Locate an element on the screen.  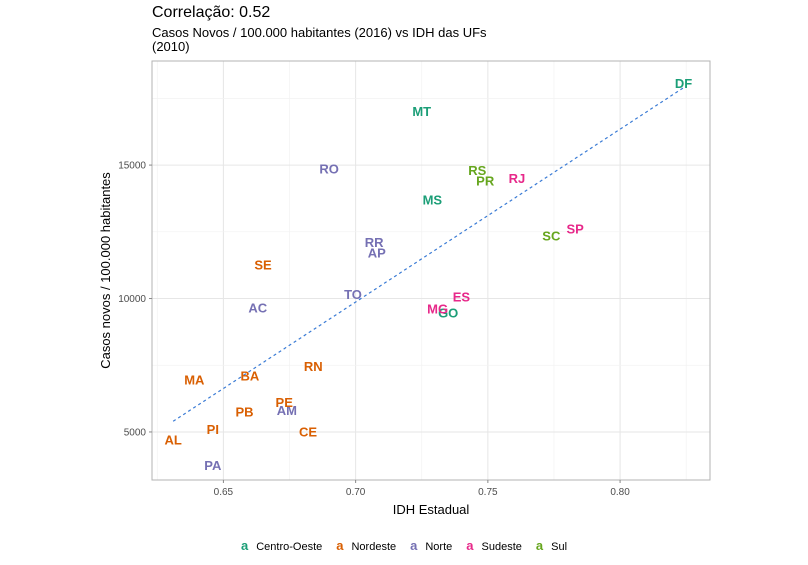
legend-label: Sul is located at coordinates (559, 547).